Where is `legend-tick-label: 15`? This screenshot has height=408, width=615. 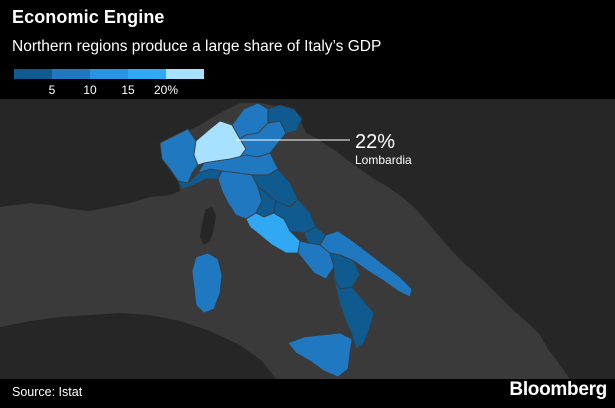
legend-tick-label: 15 is located at coordinates (128, 90).